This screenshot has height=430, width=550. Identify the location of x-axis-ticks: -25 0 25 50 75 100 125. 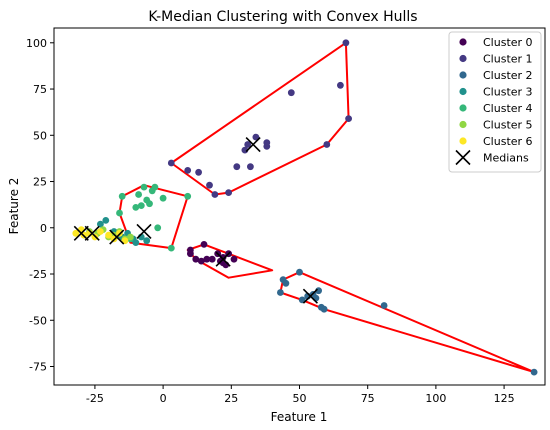
(300, 395).